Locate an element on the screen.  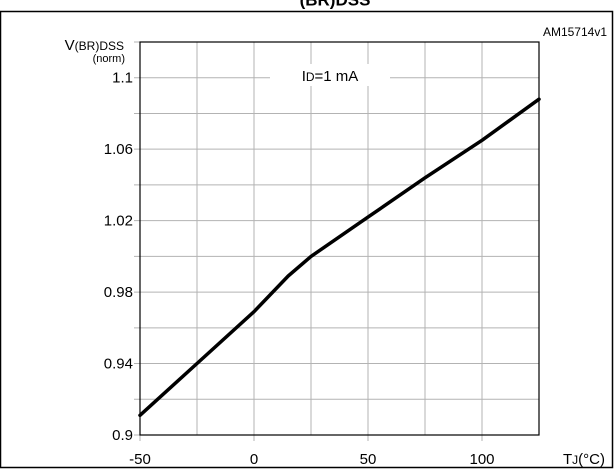
annotation-id: ID=1 mA is located at coordinates (330, 75).